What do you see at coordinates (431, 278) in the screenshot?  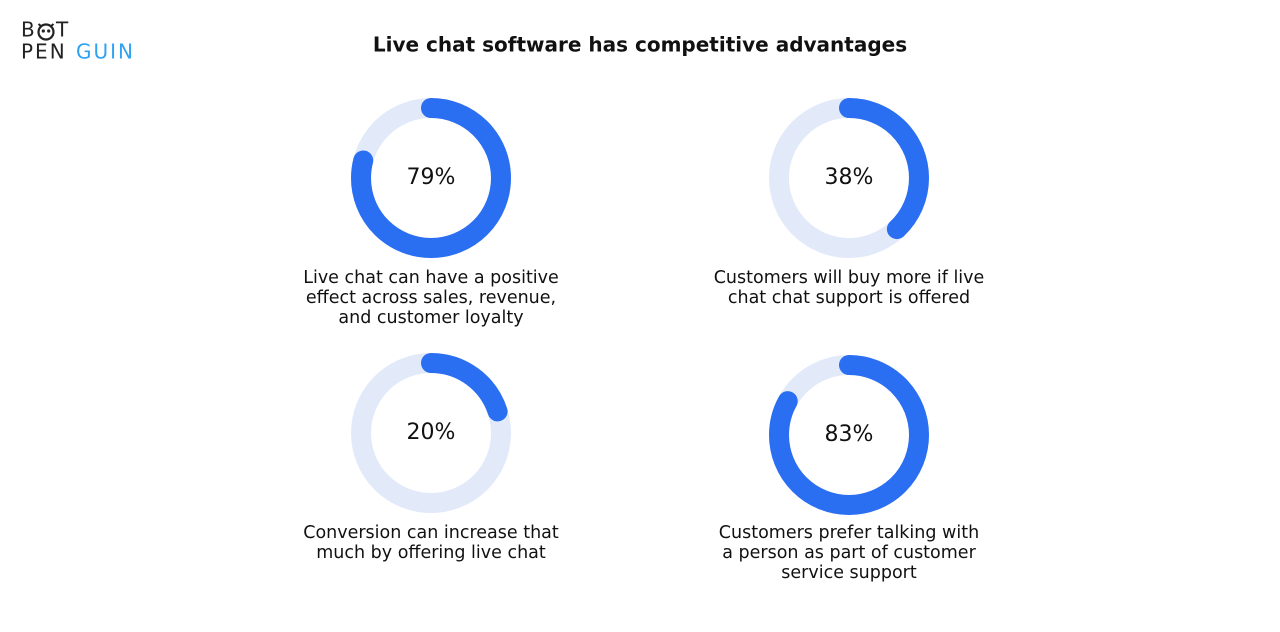 I see `caption-line: Live chat can have a positive` at bounding box center [431, 278].